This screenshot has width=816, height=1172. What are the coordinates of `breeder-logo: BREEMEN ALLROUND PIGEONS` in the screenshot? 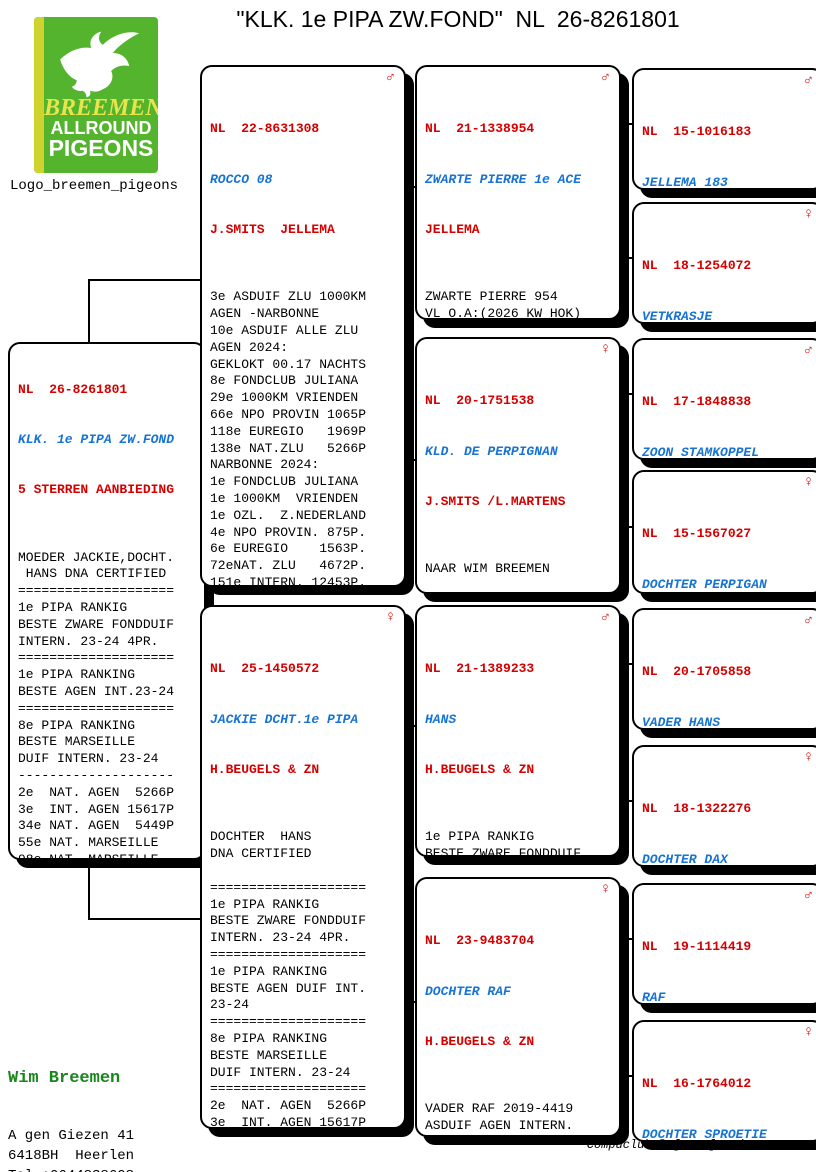 It's located at (96, 95).